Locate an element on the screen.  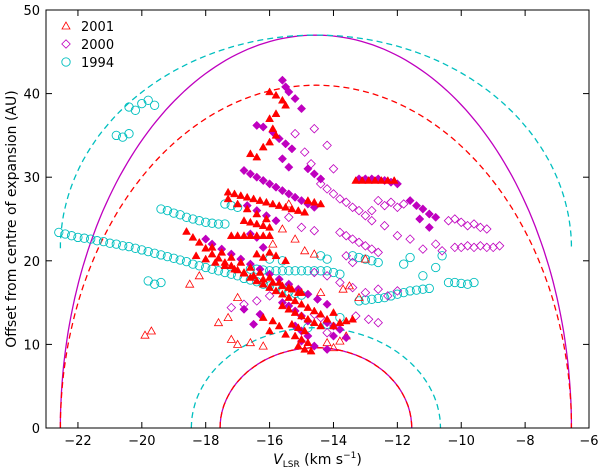
y-tick-label: 0 is located at coordinates (36, 429).